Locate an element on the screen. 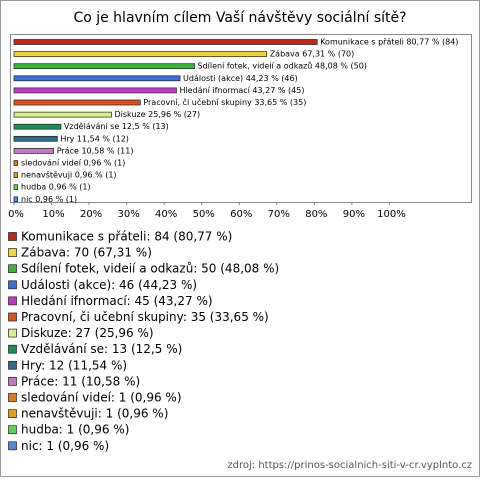  legend-label: nenavštěvuji: 1 (0,96 %) is located at coordinates (94, 414).